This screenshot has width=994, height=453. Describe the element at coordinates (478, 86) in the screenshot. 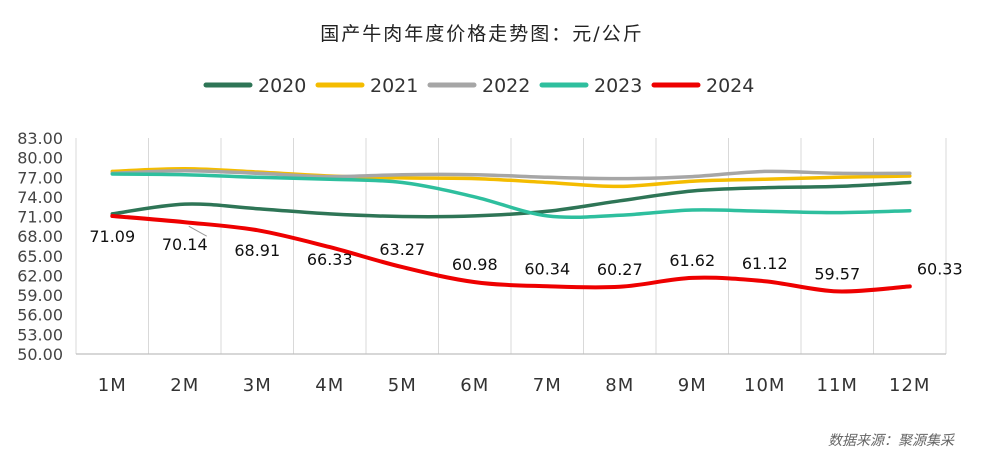

I see `legend: 2020 2021 2022 2023 2024` at that location.